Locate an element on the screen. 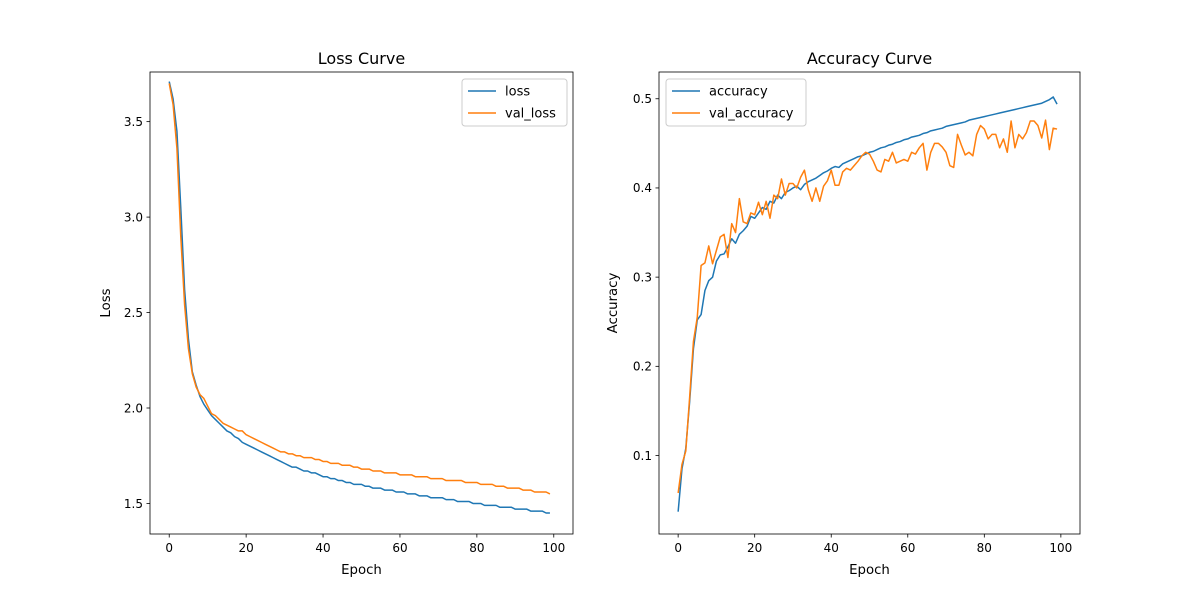 The height and width of the screenshot is (600, 1200). loss-y-axis-label: Loss is located at coordinates (106, 302).